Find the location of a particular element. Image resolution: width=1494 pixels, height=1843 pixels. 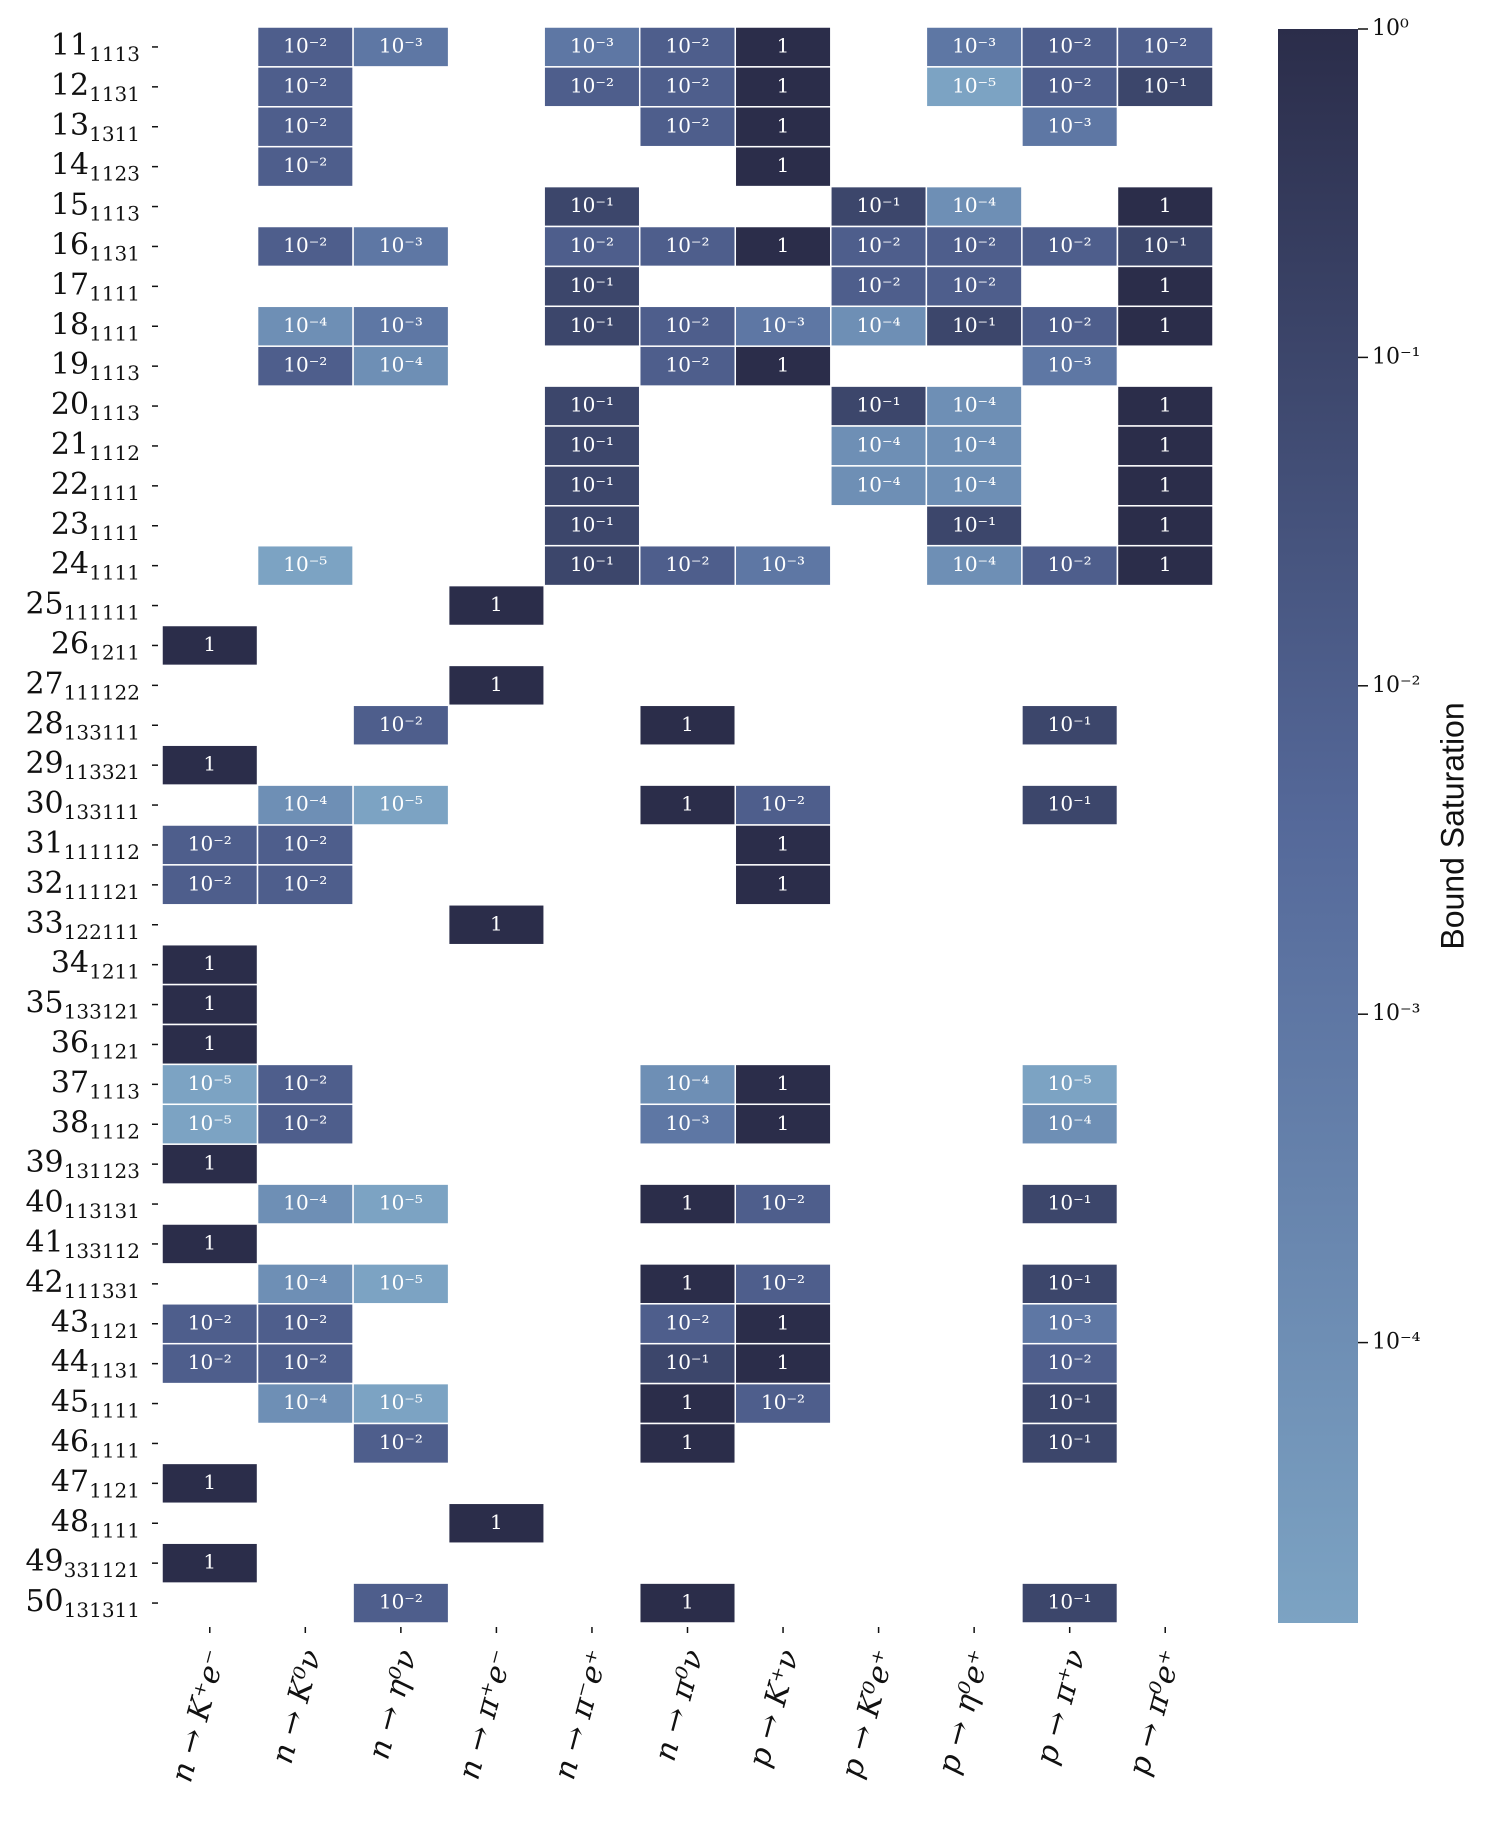

y-tick-label: 25111111 is located at coordinates (82, 606).